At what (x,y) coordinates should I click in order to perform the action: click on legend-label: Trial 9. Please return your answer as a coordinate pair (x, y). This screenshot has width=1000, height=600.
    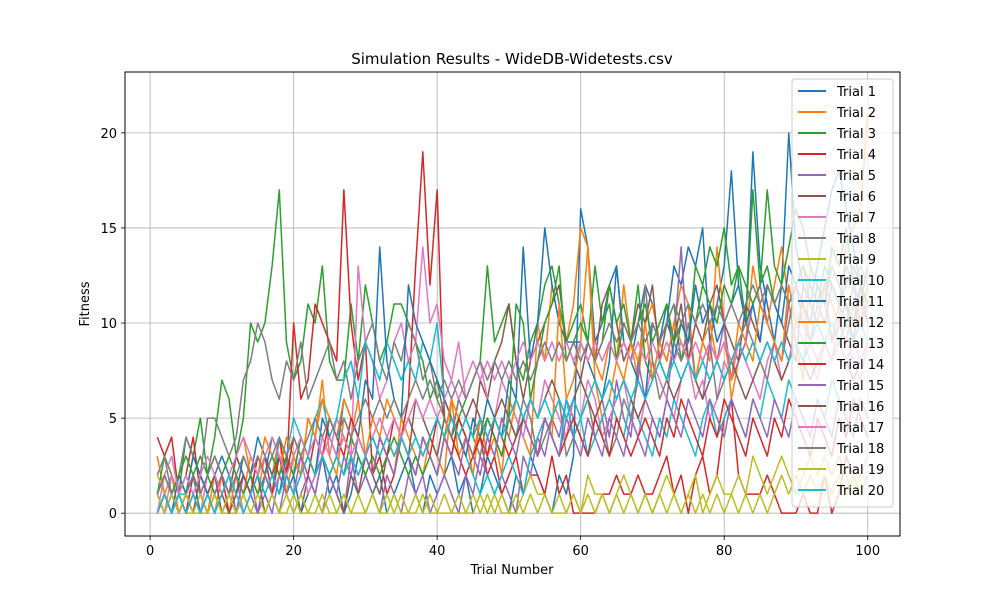
    Looking at the image, I should click on (856, 260).